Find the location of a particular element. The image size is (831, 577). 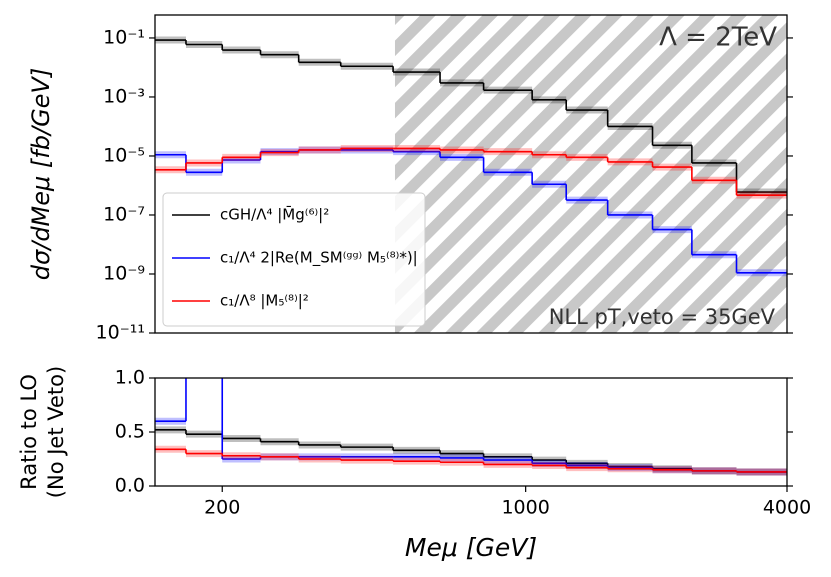

y-tick-label: 10⁻³ is located at coordinates (124, 96).